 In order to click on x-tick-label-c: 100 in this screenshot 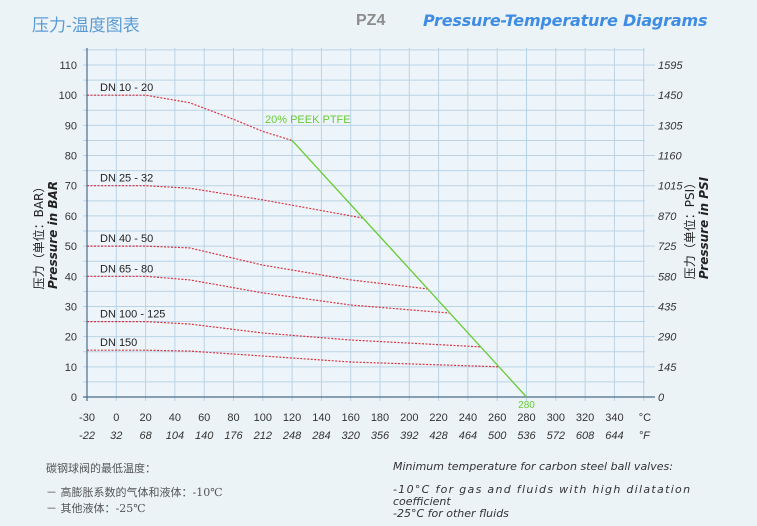, I will do `click(263, 418)`.